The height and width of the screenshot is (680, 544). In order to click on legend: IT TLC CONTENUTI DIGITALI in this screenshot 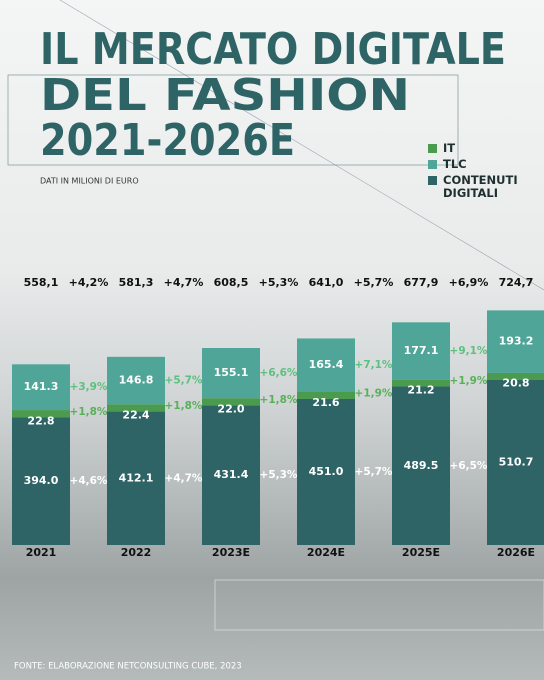, I will do `click(478, 172)`.